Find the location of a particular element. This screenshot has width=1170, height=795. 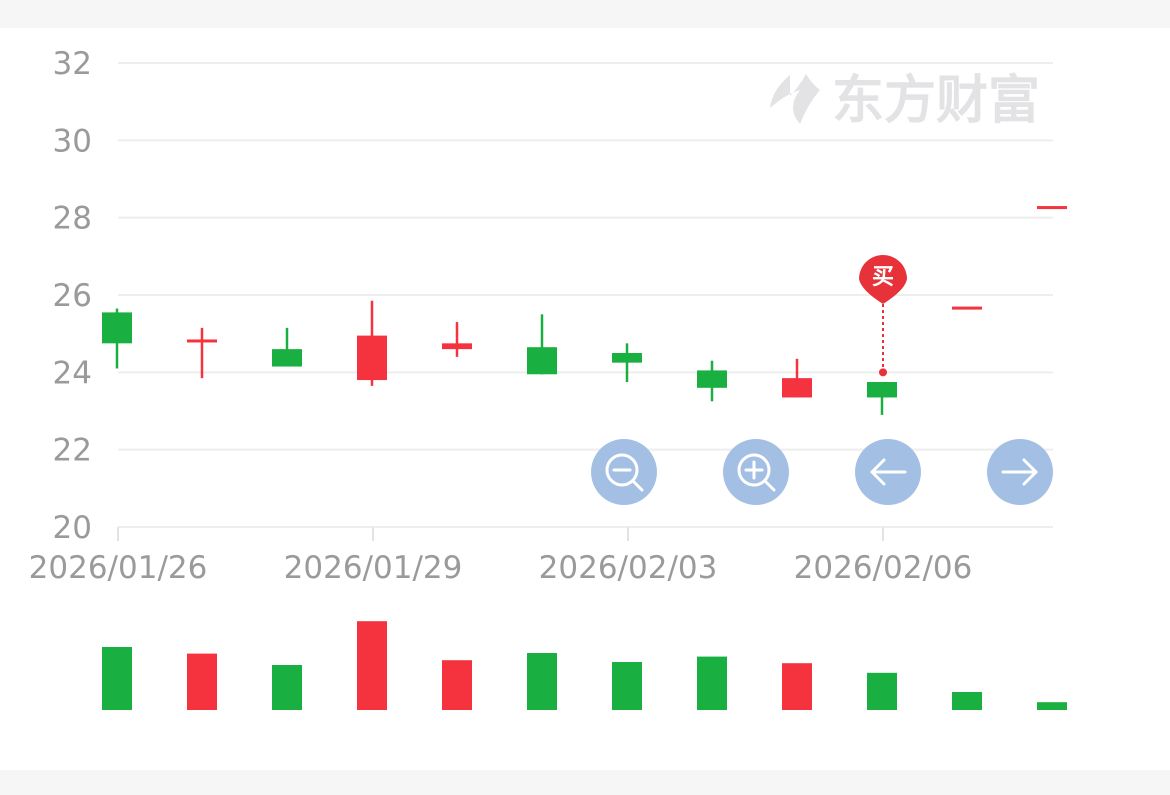

buy-marker-label: 买 is located at coordinates (883, 277).